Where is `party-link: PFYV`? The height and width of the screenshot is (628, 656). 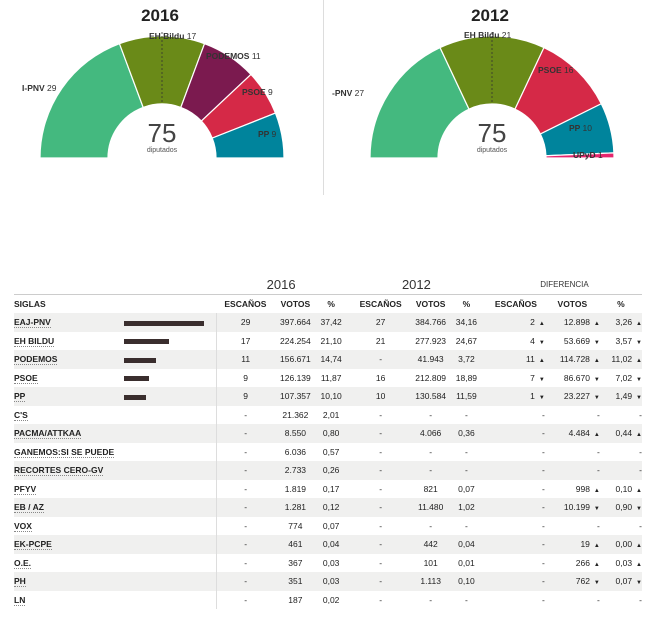 party-link: PFYV is located at coordinates (25, 489).